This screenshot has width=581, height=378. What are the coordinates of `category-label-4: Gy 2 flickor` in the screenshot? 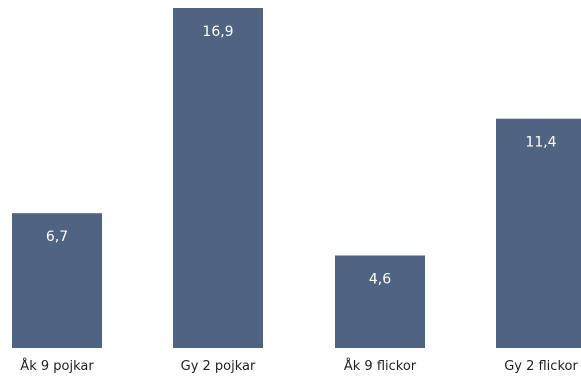 It's located at (541, 366).